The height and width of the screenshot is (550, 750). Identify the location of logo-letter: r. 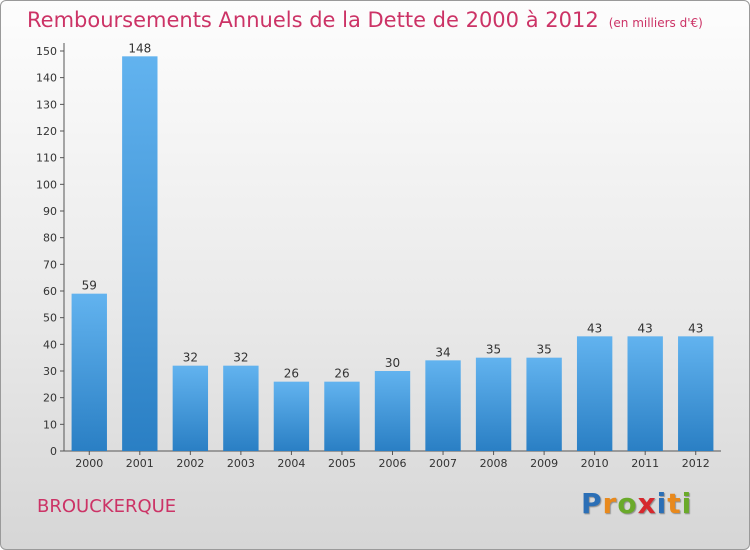
(610, 503).